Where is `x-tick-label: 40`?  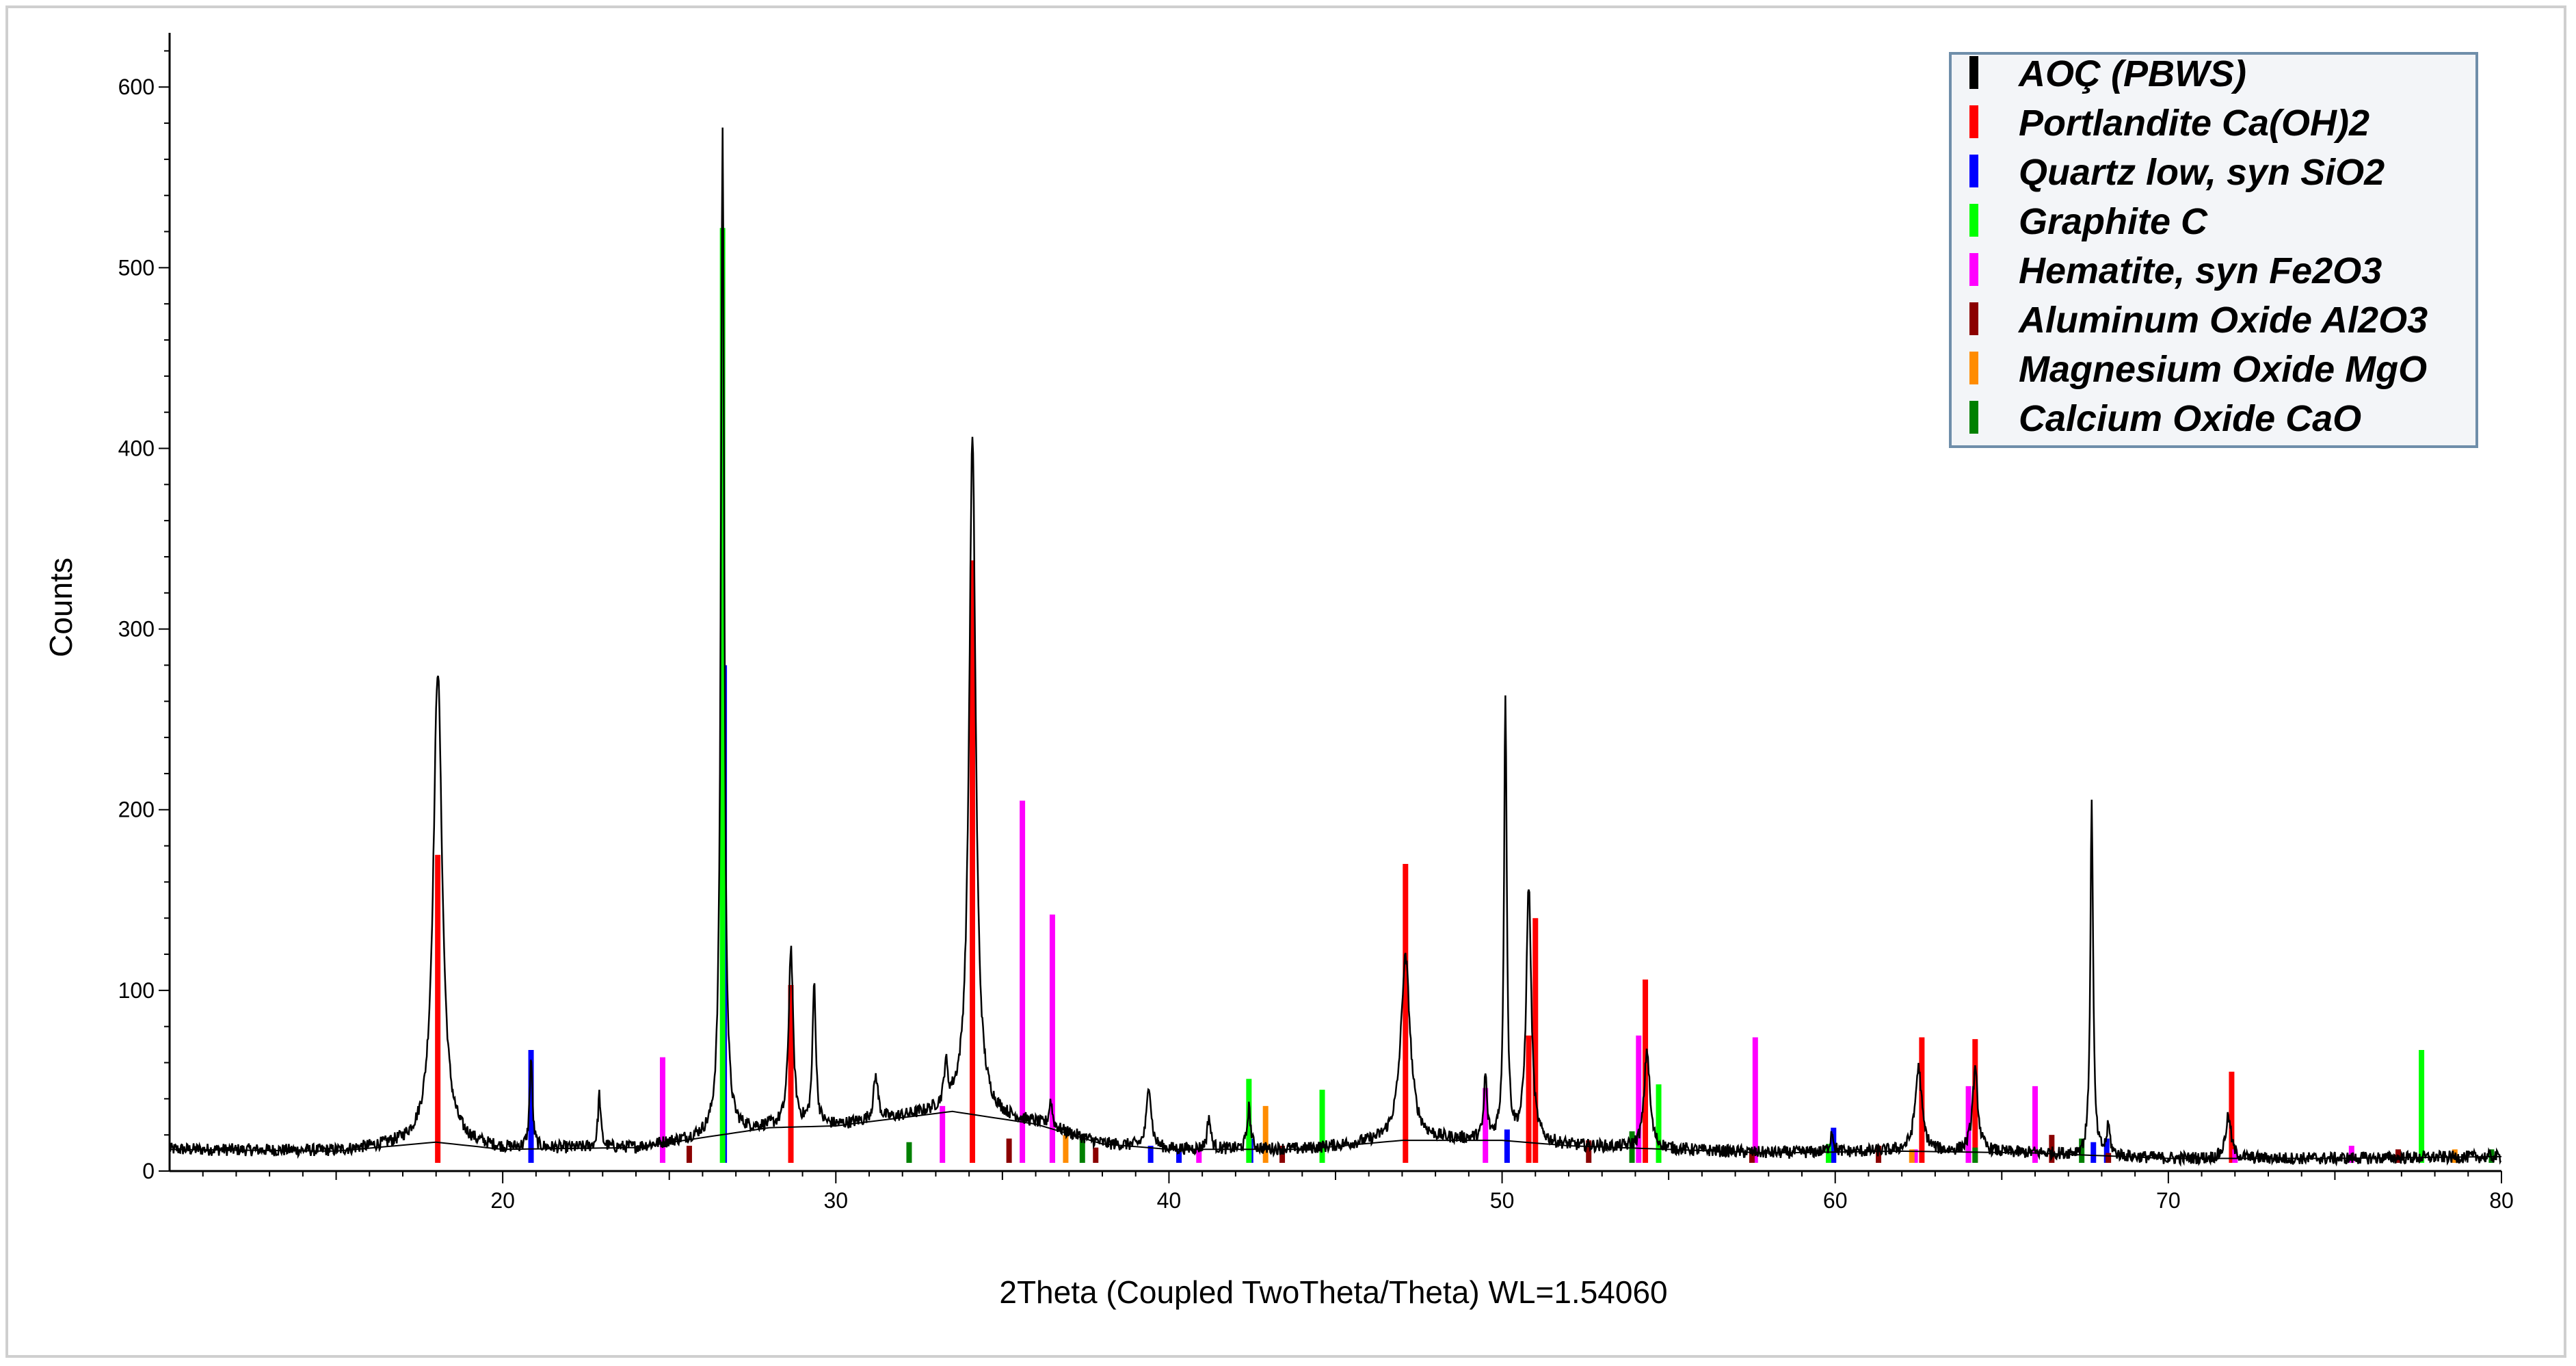 x-tick-label: 40 is located at coordinates (1169, 1200).